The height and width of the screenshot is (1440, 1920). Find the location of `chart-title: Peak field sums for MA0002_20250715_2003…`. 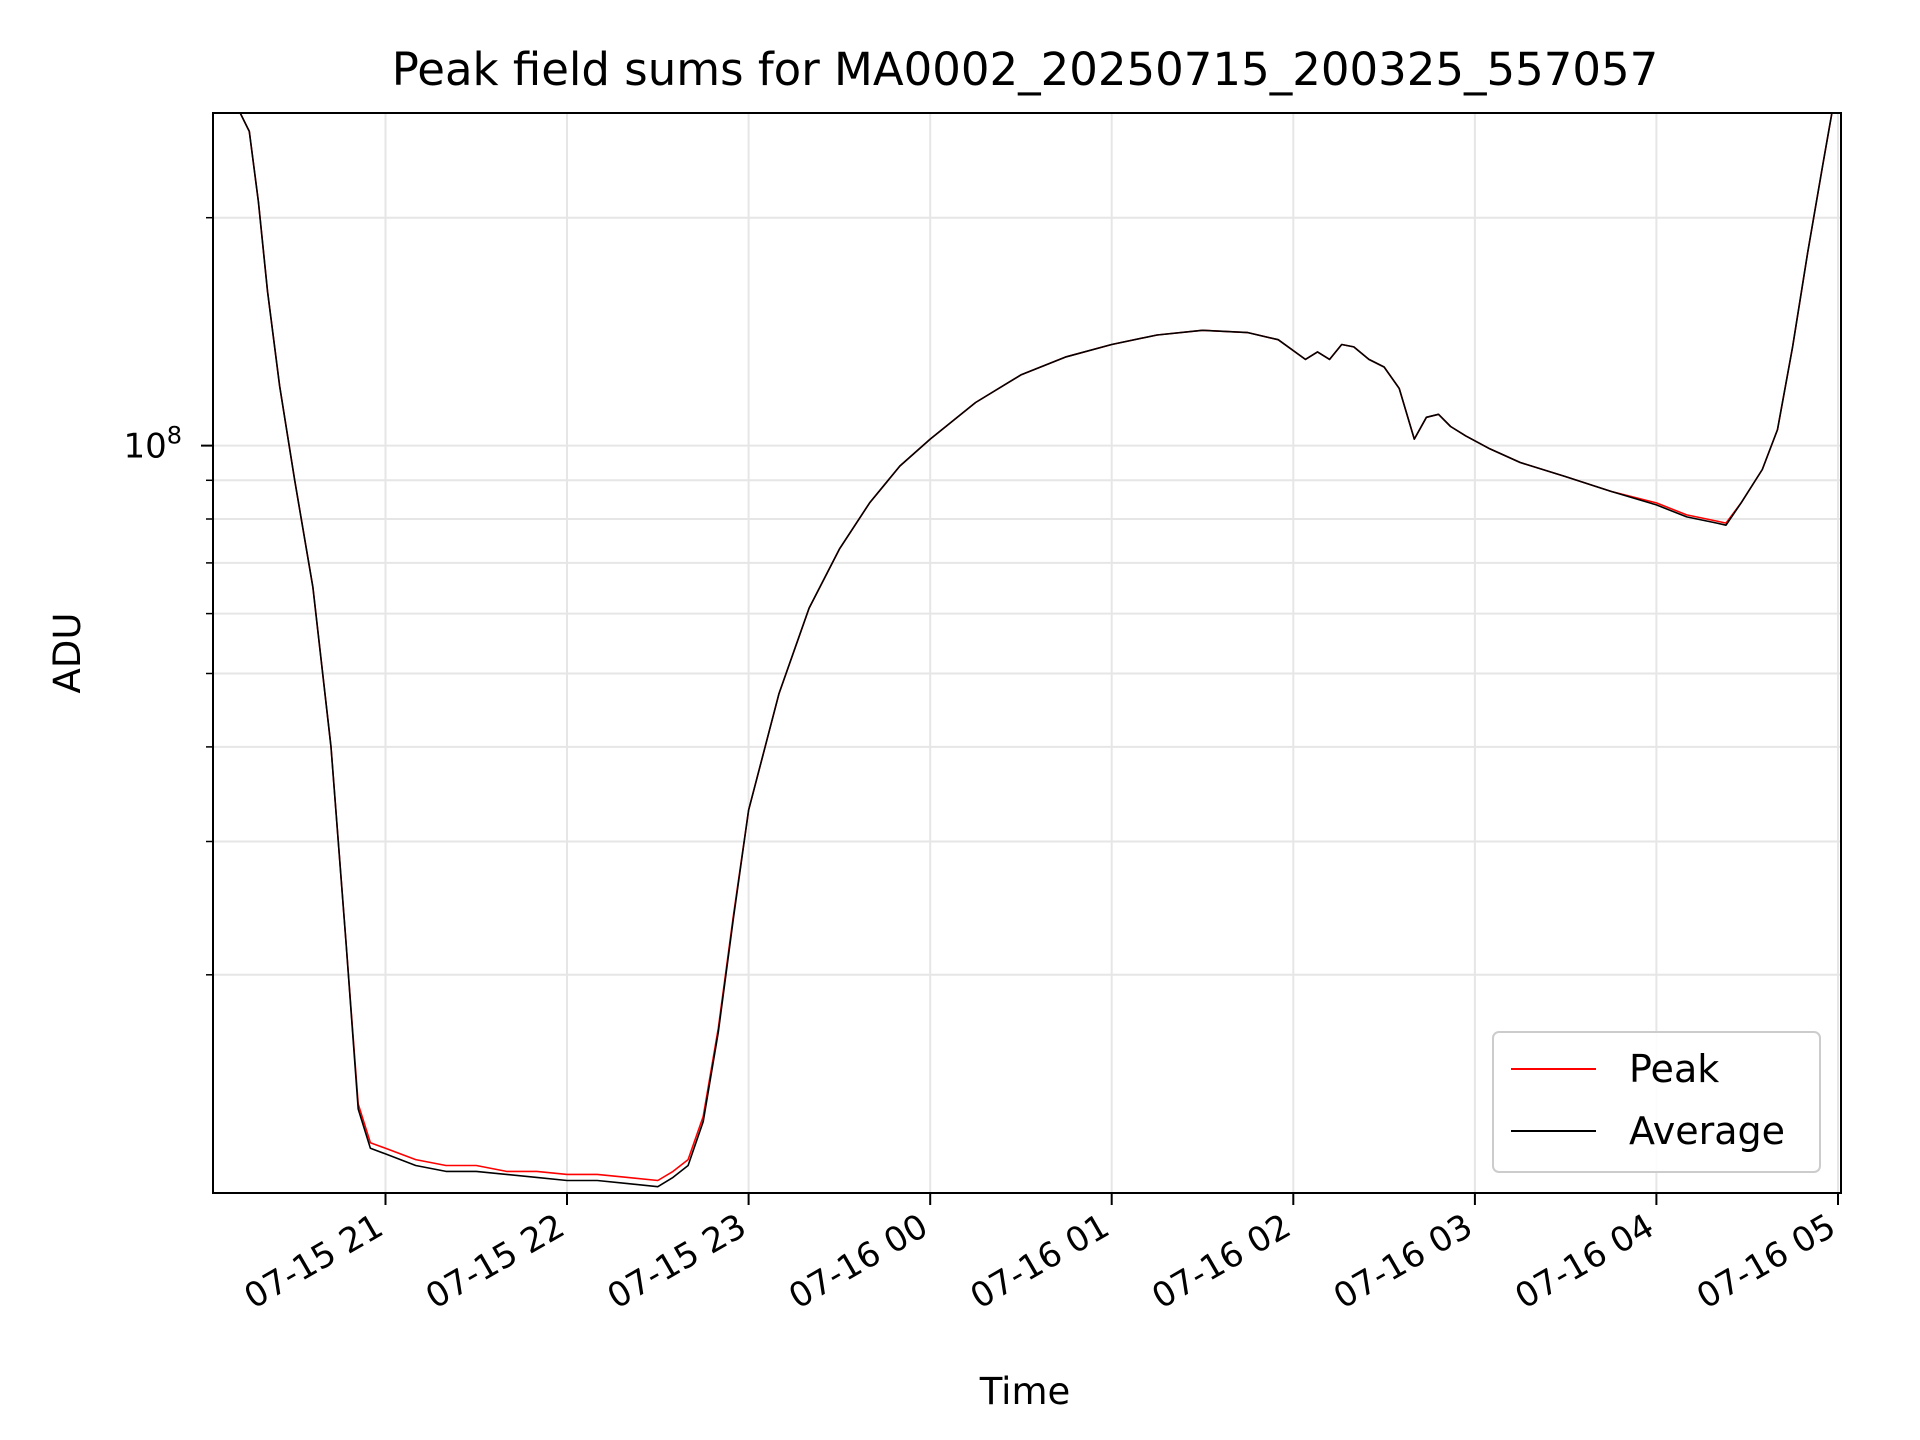

chart-title: Peak field sums for MA0002_20250715_2003… is located at coordinates (1025, 69).